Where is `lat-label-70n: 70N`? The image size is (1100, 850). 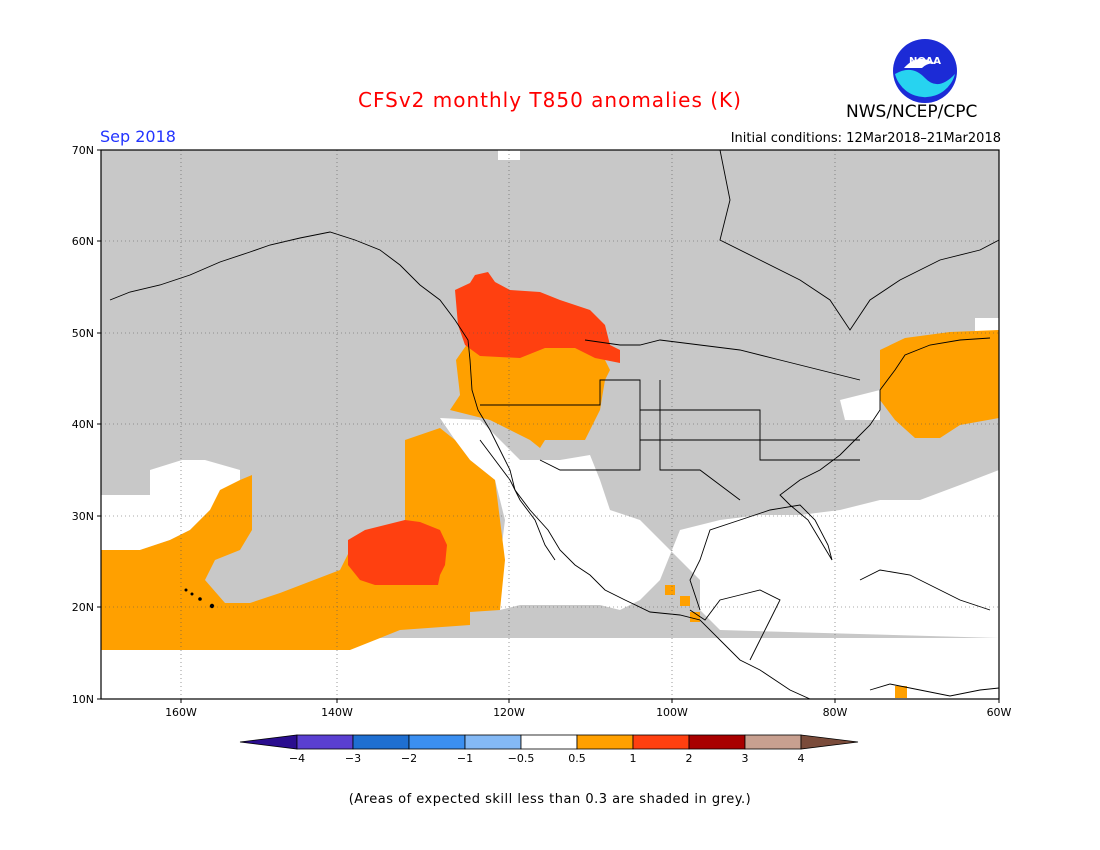 lat-label-70n: 70N is located at coordinates (83, 150).